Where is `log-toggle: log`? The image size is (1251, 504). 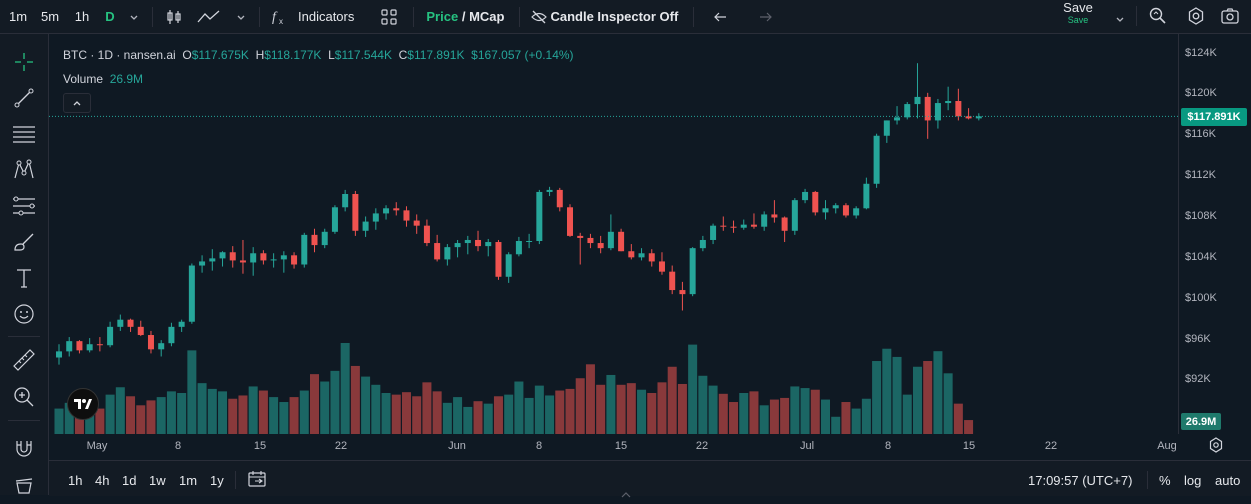
log-toggle: log is located at coordinates (1193, 480).